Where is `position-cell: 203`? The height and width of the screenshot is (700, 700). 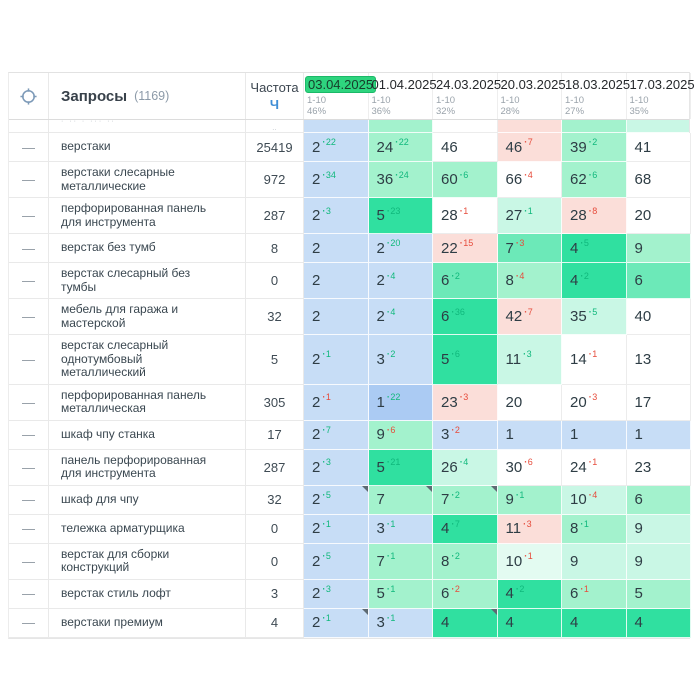
position-cell: 203 is located at coordinates (594, 402).